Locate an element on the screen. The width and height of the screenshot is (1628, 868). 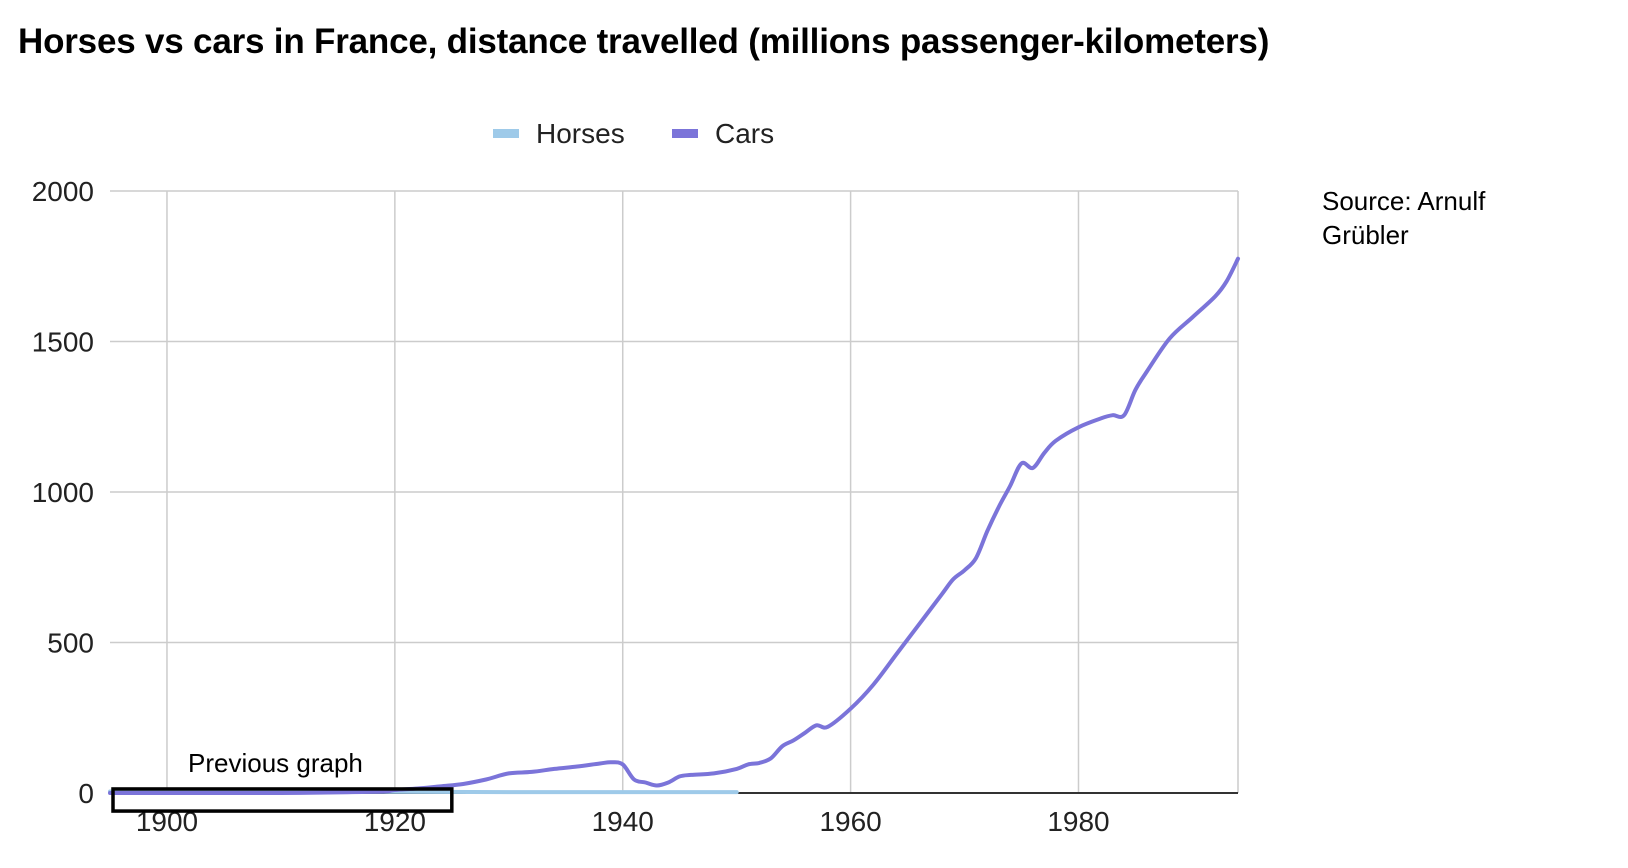
x-tick-label: 1960 is located at coordinates (850, 821).